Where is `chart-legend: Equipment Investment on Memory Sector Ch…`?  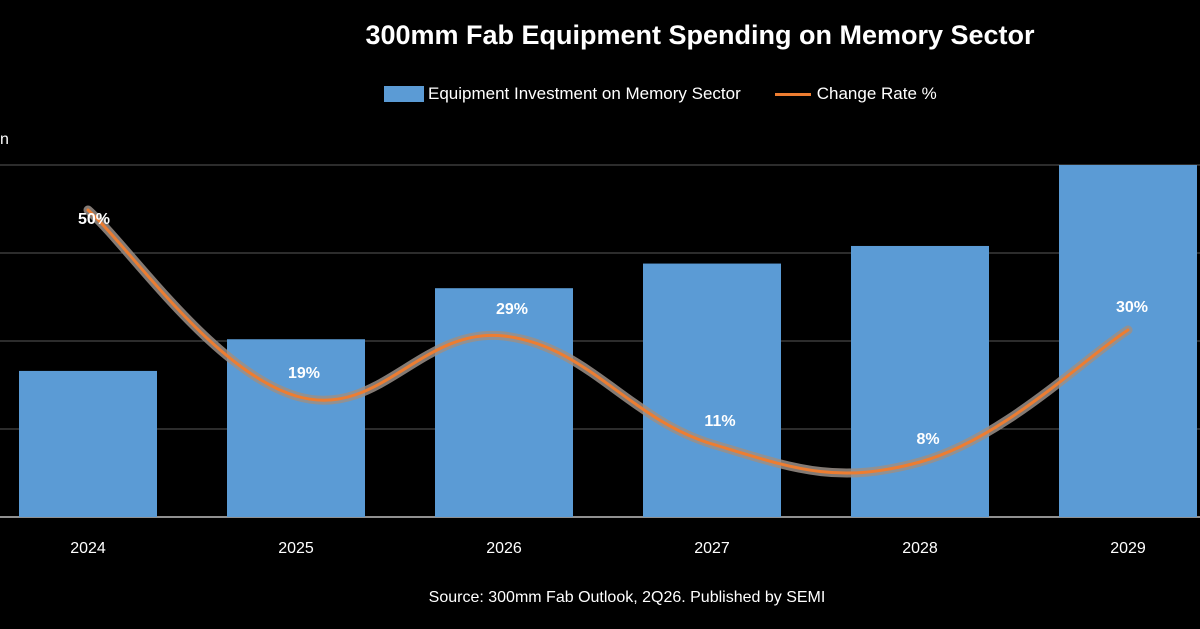 chart-legend: Equipment Investment on Memory Sector Ch… is located at coordinates (660, 94).